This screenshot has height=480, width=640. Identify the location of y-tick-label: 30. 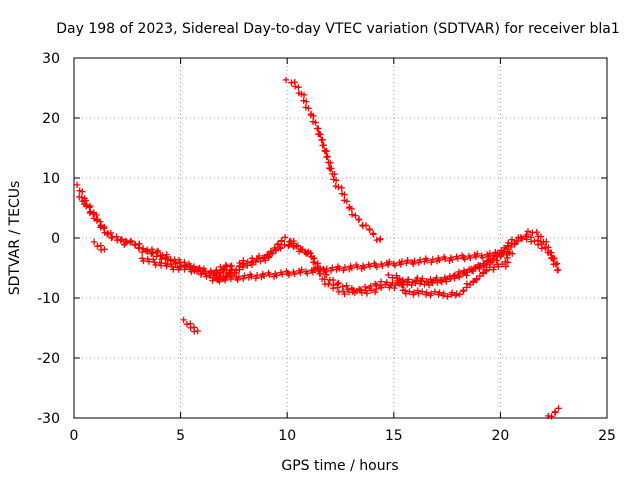
(51, 59).